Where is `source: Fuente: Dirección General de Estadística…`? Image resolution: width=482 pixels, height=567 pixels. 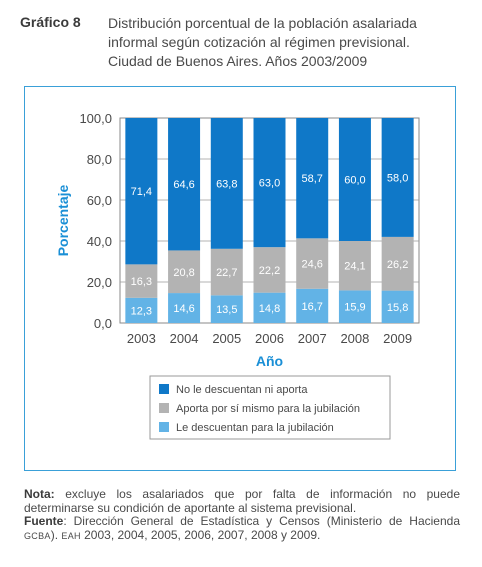 source: Fuente: Dirección General de Estadística… is located at coordinates (242, 528).